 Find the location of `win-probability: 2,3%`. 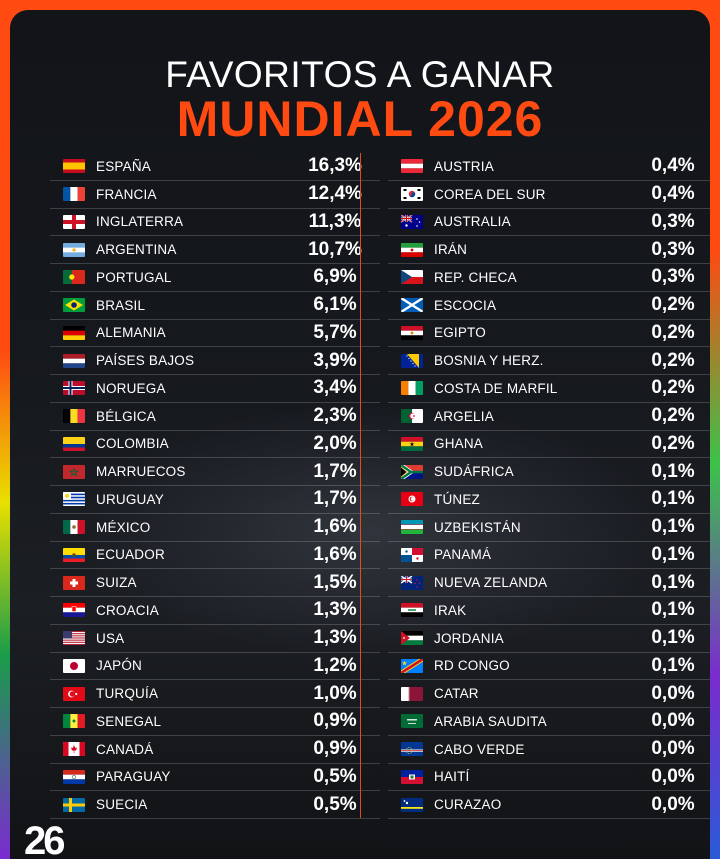

win-probability: 2,3% is located at coordinates (335, 416).